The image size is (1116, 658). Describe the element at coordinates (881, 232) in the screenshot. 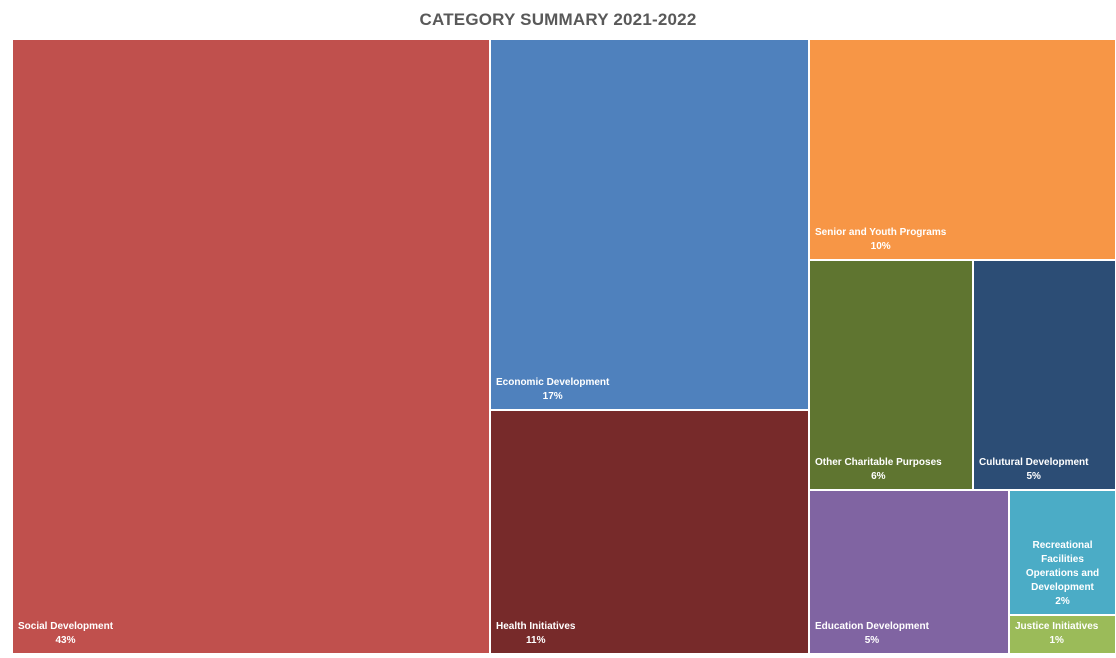

I see `tile-category-senior-youth-programs: Senior and Youth Programs` at that location.